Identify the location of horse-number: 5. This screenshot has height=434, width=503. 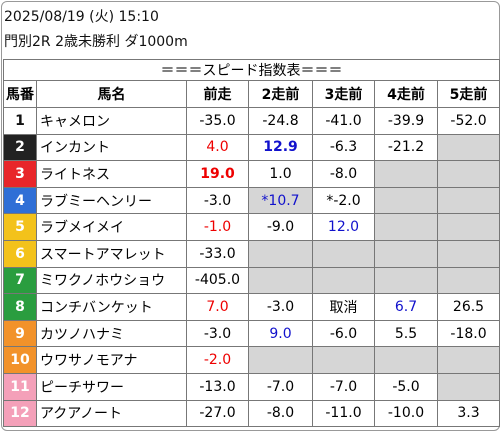
(20, 227).